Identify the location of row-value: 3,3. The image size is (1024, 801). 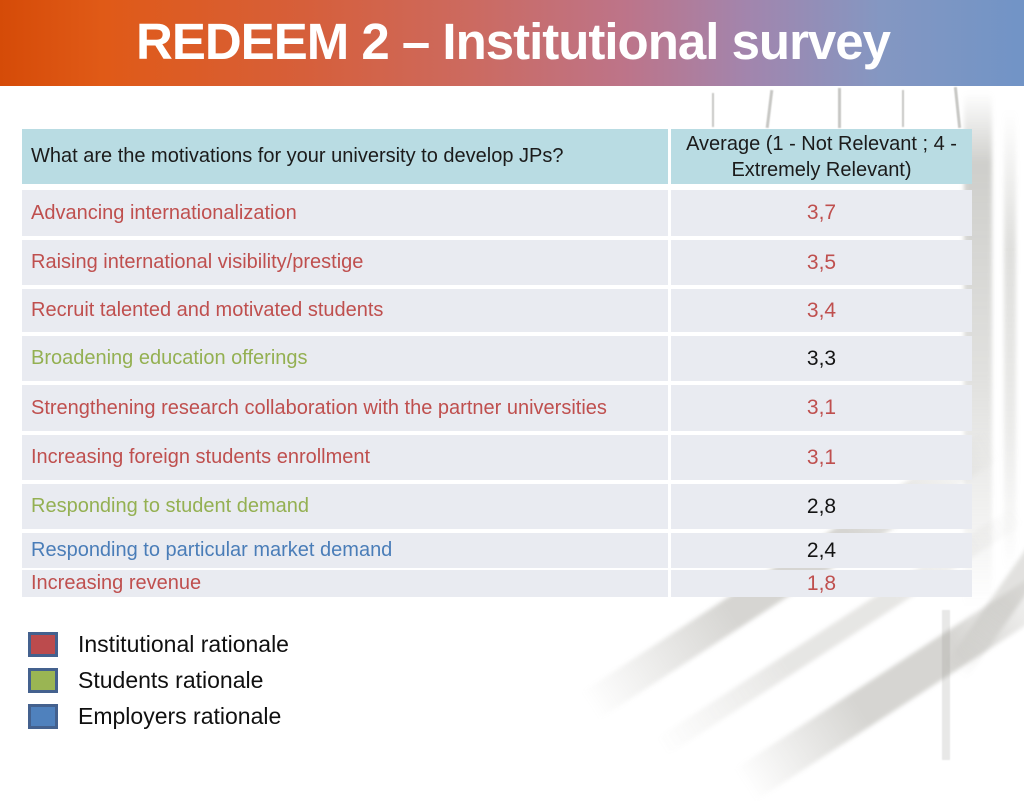
(821, 358).